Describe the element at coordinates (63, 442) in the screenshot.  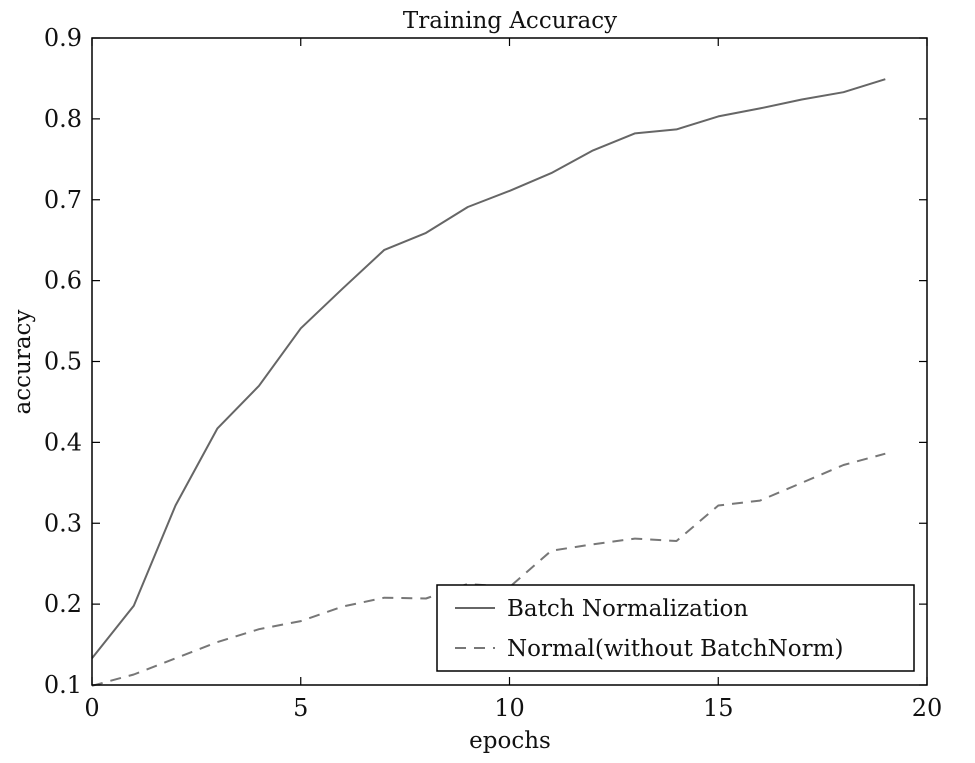
I see `y-tick-label: 0.4` at that location.